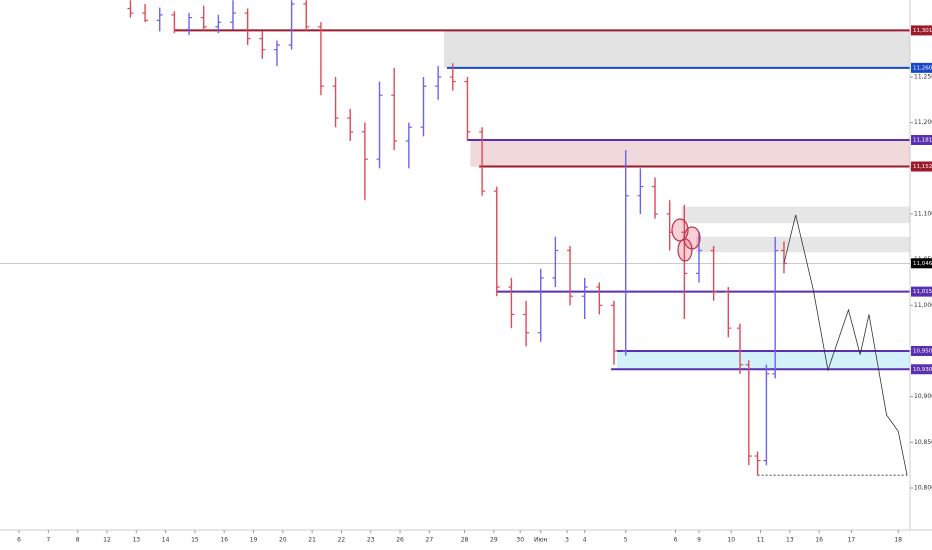 The width and height of the screenshot is (932, 550). I want to click on markers, so click(686, 240).